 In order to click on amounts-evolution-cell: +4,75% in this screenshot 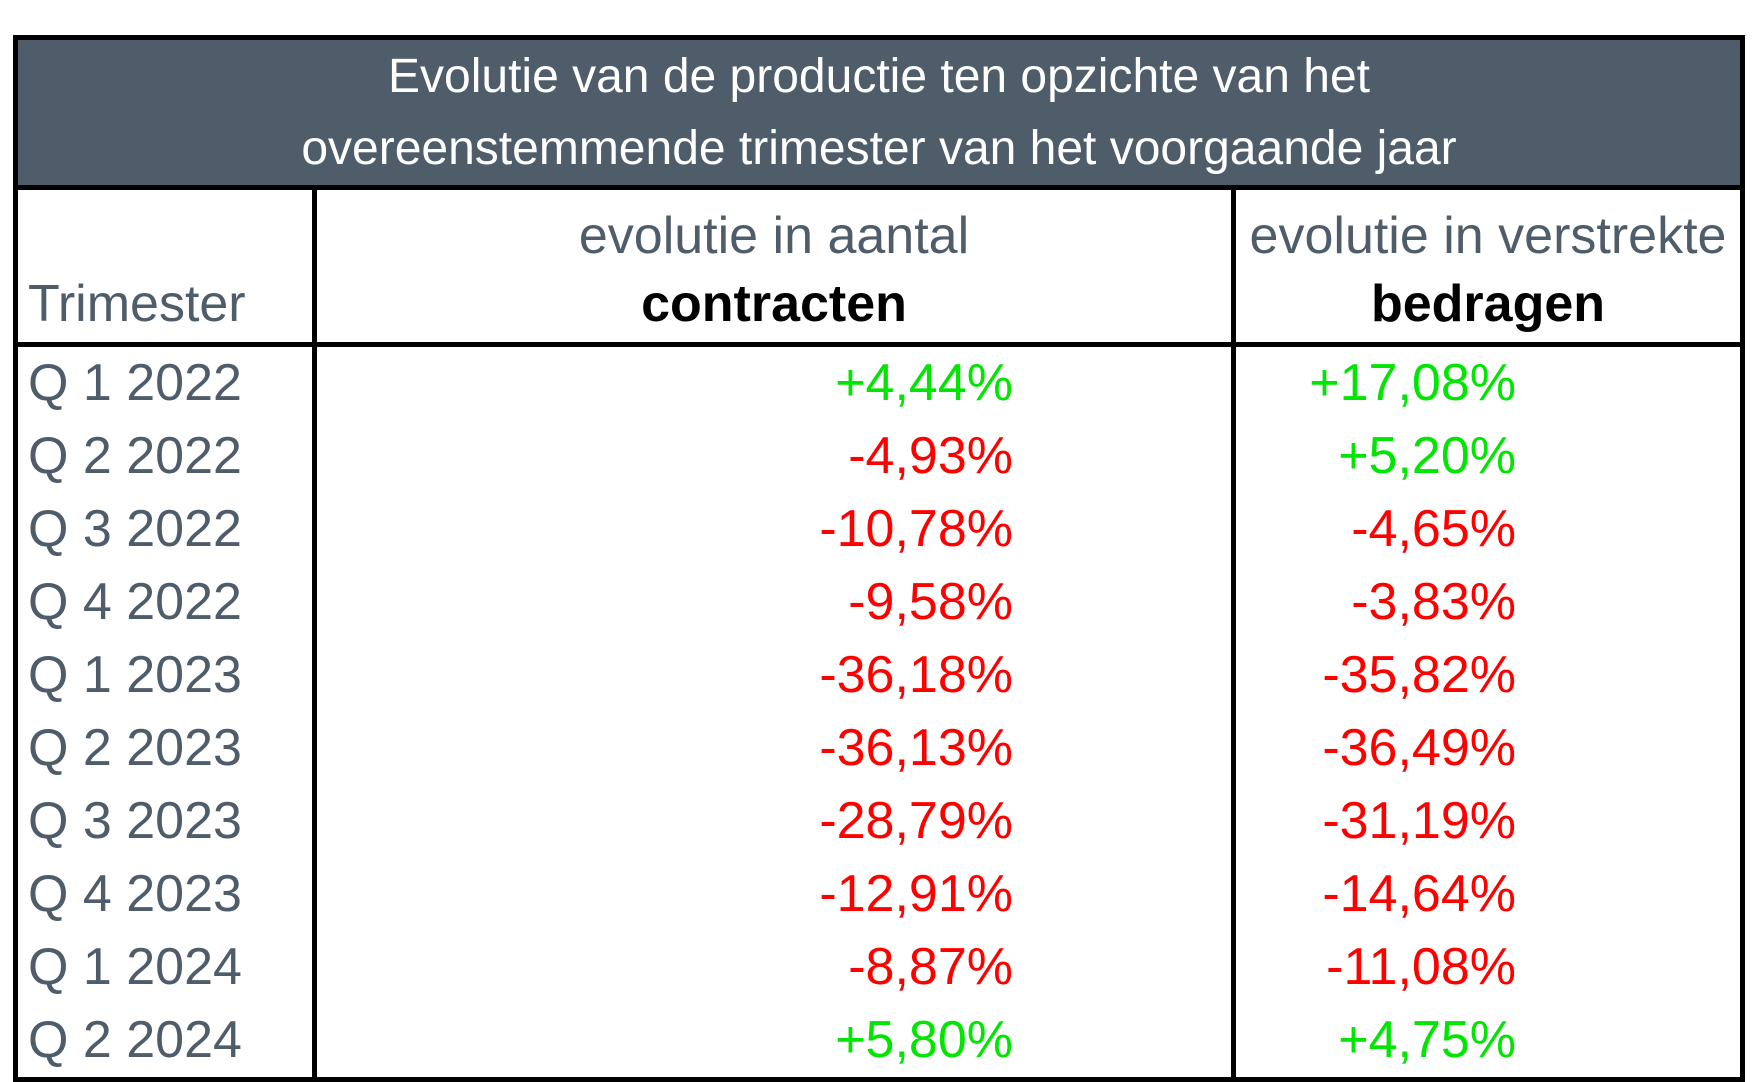, I will do `click(1427, 1040)`.